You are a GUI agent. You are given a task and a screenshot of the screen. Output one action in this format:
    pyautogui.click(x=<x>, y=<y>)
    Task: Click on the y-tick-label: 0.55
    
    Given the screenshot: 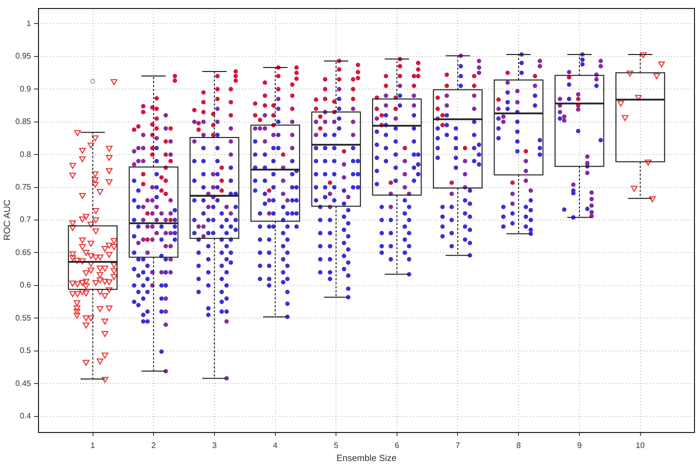 What is the action you would take?
    pyautogui.click(x=23, y=317)
    